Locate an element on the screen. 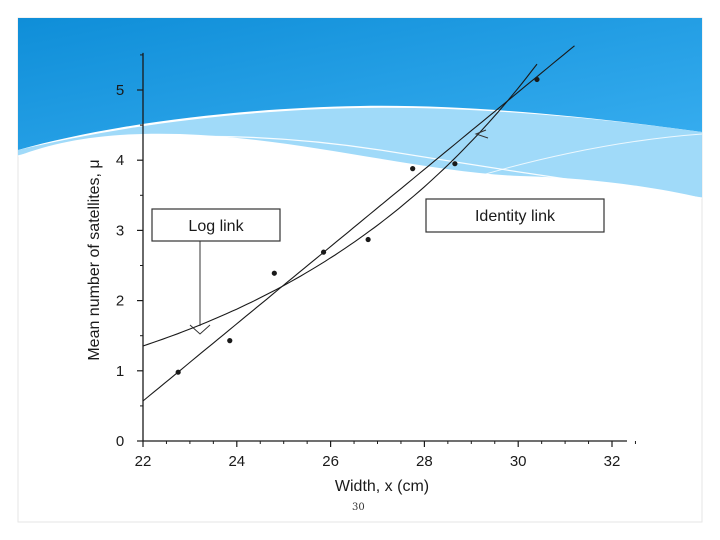 This screenshot has height=540, width=720. page-number: 30 is located at coordinates (358, 507).